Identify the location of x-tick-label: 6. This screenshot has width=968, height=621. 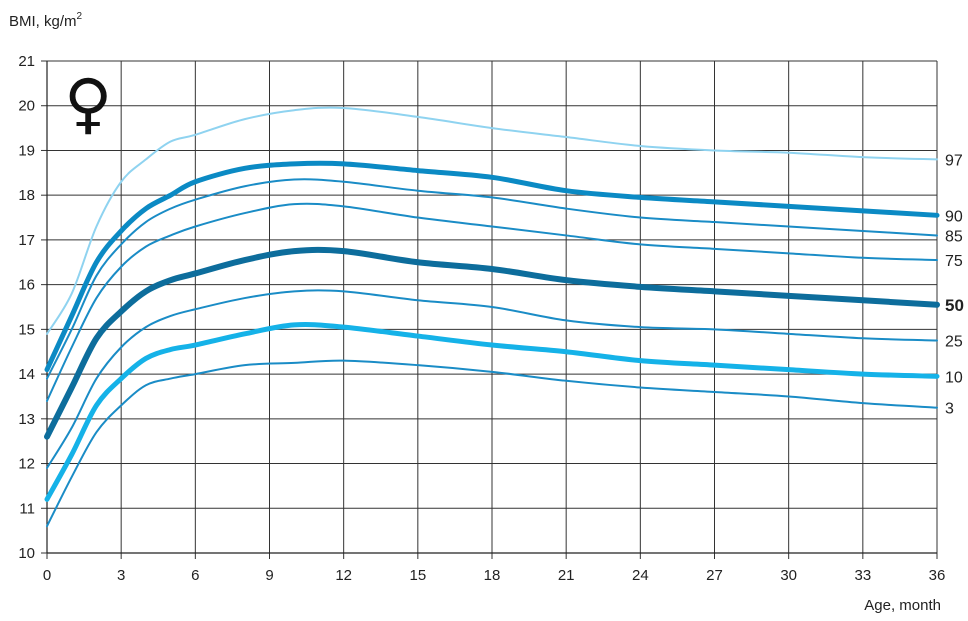
(195, 575).